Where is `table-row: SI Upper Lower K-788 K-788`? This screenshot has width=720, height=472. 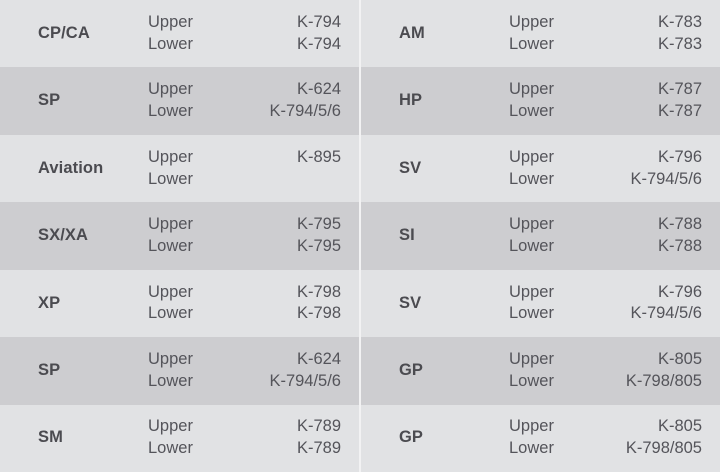
table-row: SI Upper Lower K-788 K-788 is located at coordinates (540, 236).